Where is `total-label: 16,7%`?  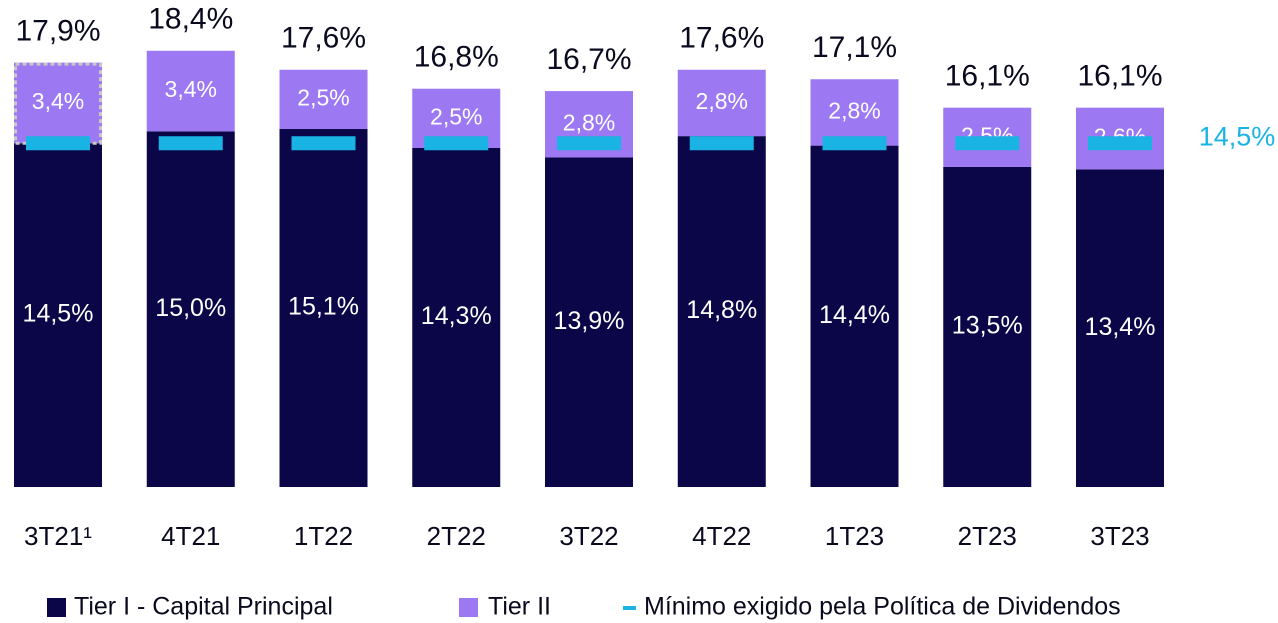
total-label: 16,7% is located at coordinates (588, 59).